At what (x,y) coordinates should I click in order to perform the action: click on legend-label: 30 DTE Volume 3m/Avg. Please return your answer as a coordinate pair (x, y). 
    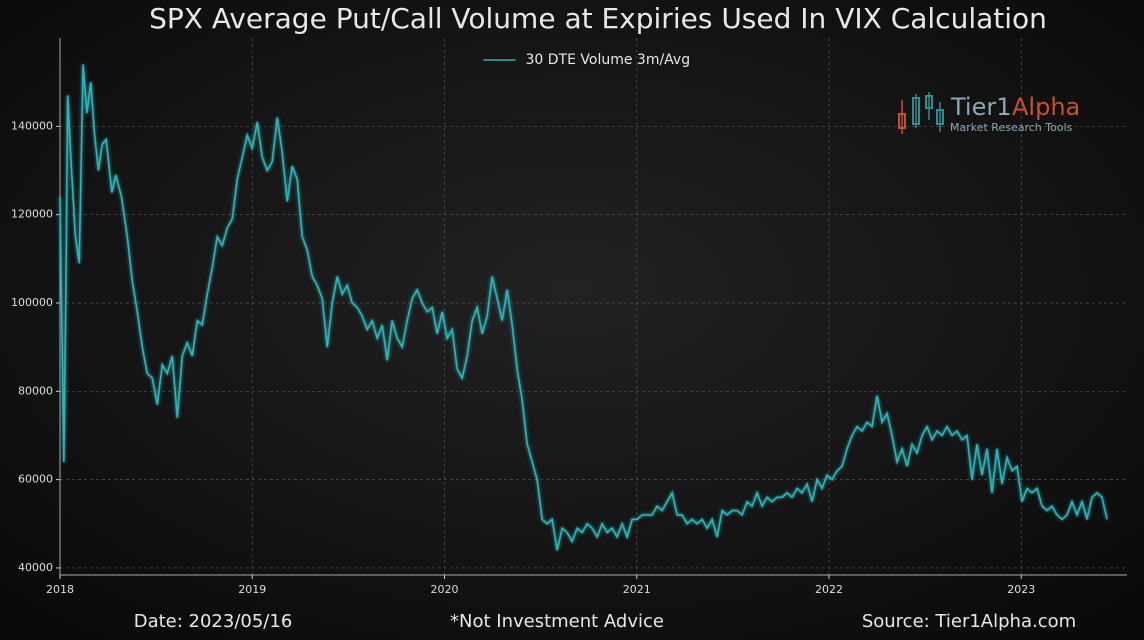
    Looking at the image, I should click on (608, 60).